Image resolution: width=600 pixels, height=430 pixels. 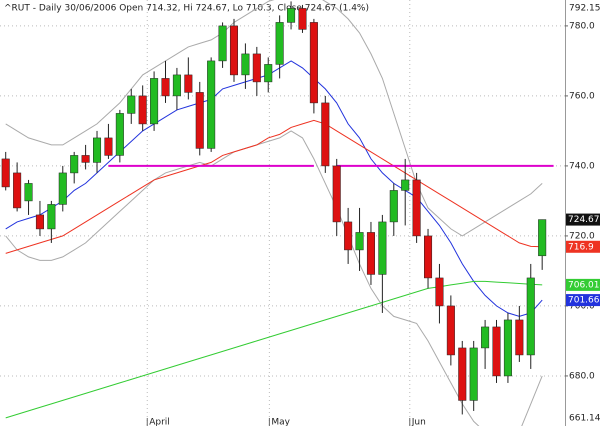 I want to click on x-tick-label: Jun, so click(x=418, y=422).